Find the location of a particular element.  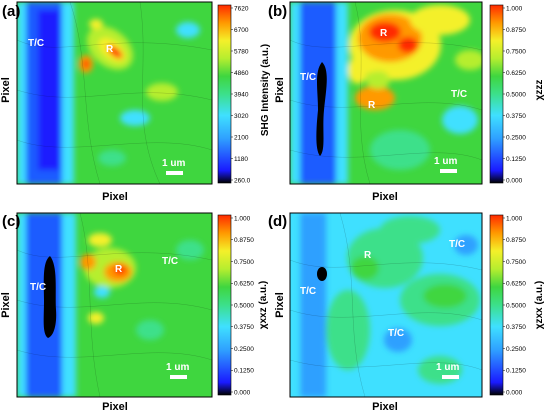

panel-label-d: (d) is located at coordinates (277, 221).